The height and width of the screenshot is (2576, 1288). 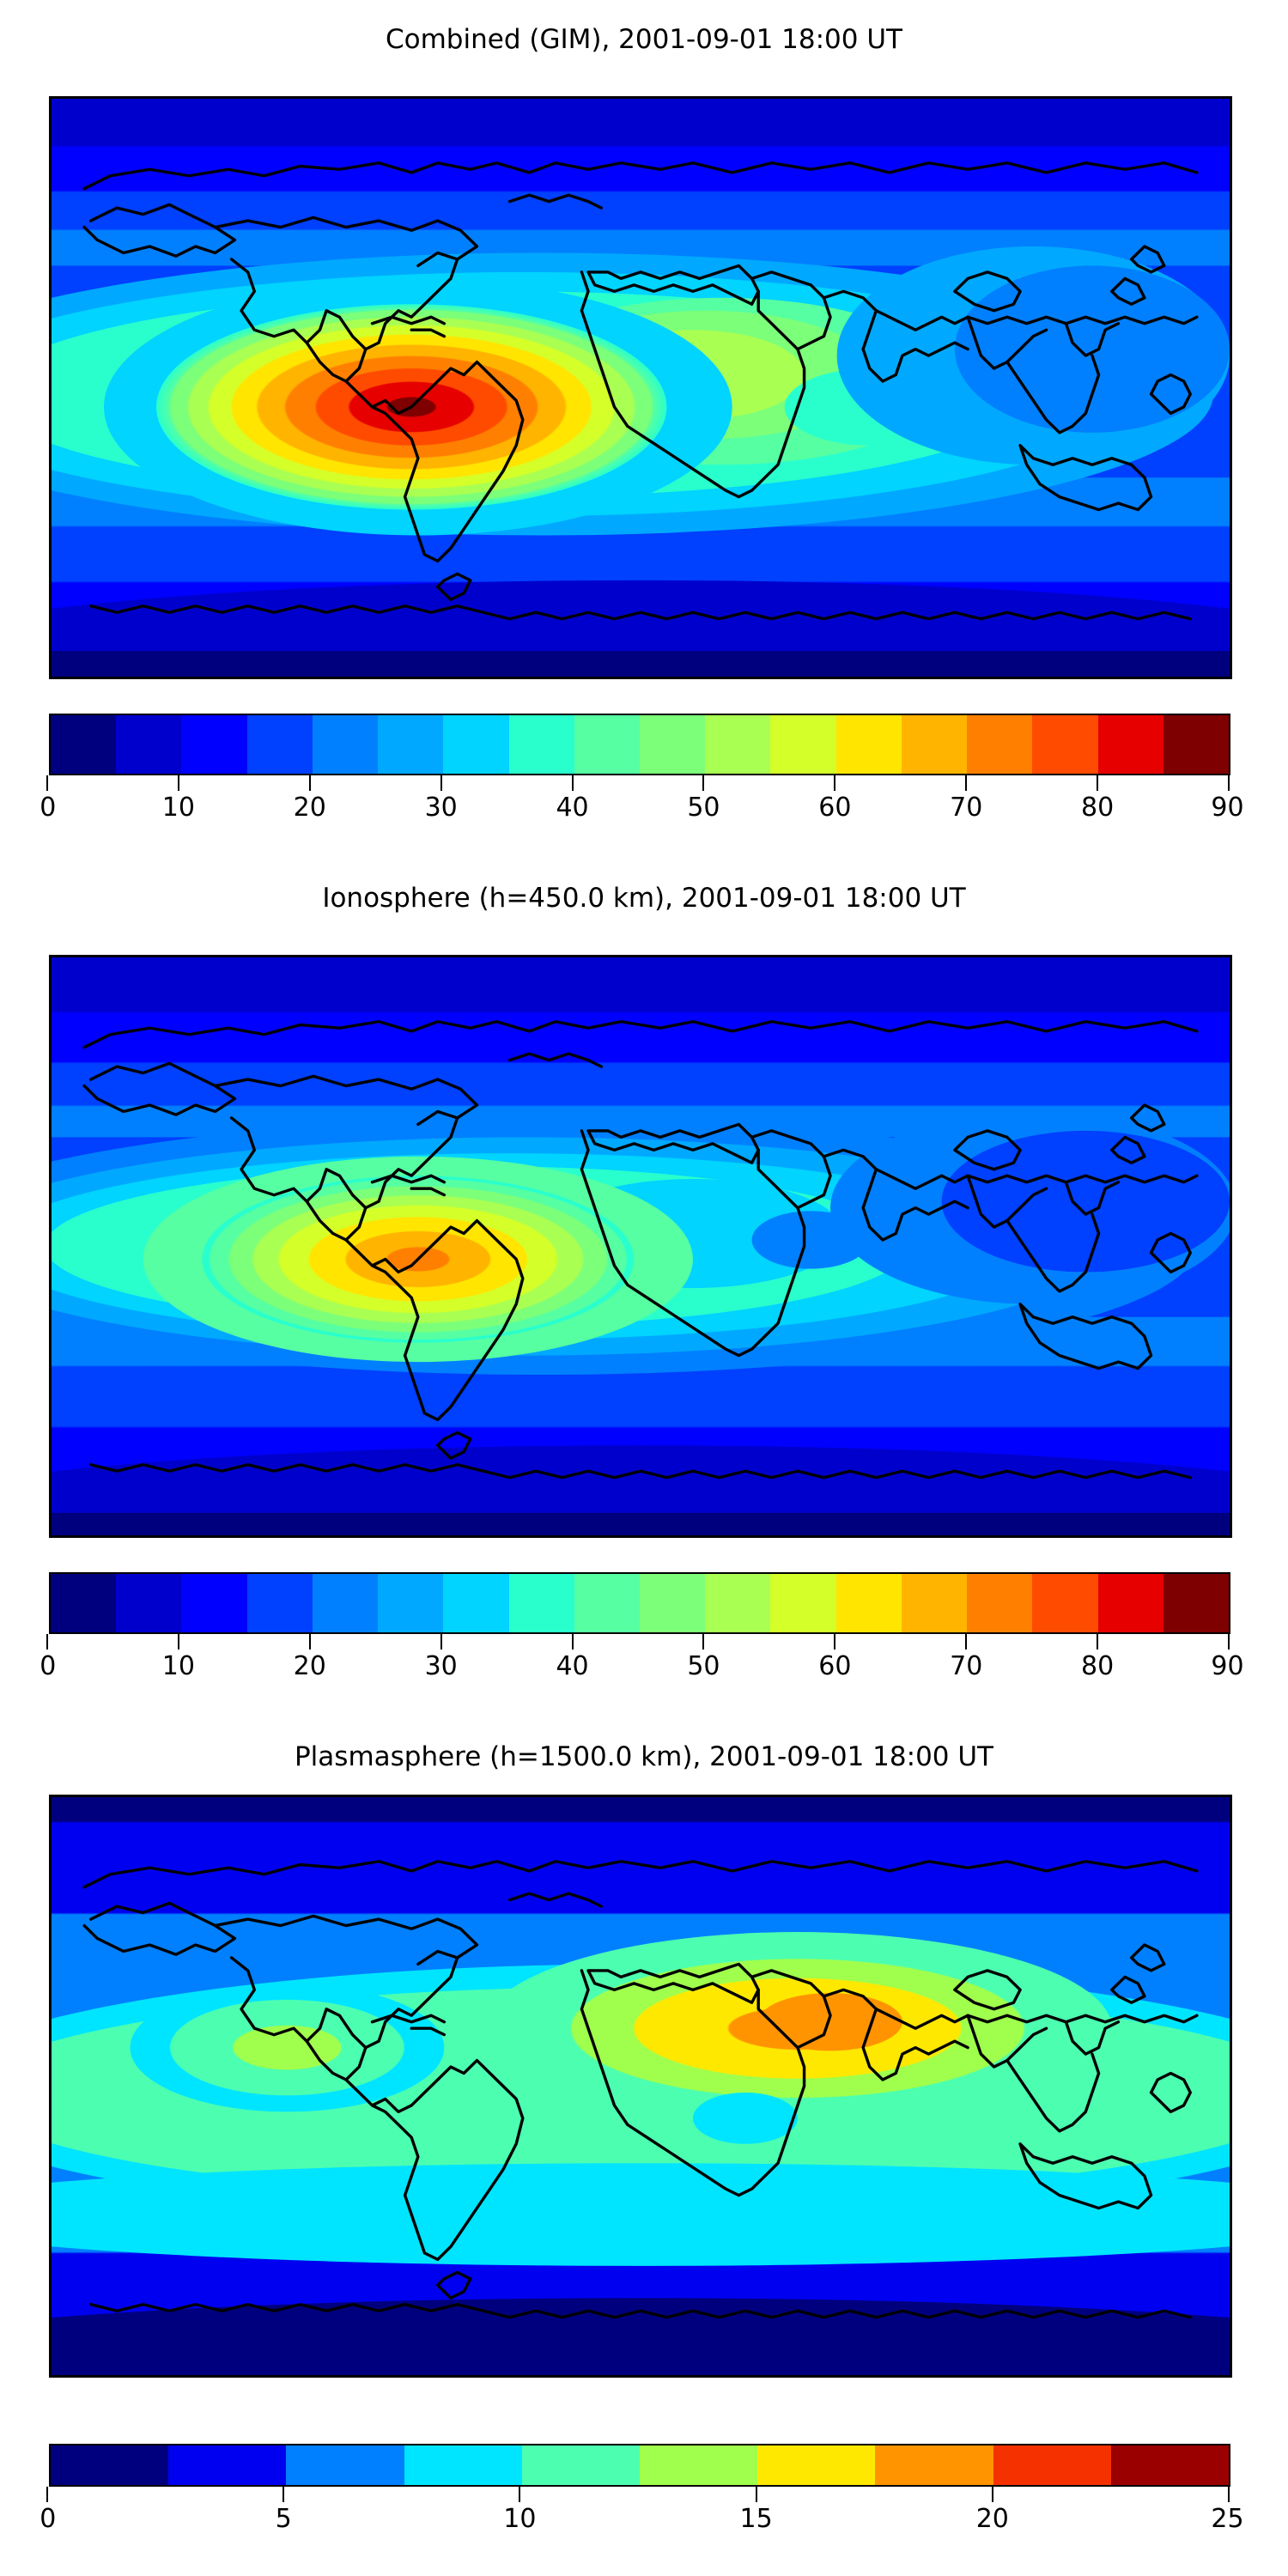 What do you see at coordinates (641, 2521) in the screenshot?
I see `colorbar-labels-plasmasphere: 0 5 10 15 20 25` at bounding box center [641, 2521].